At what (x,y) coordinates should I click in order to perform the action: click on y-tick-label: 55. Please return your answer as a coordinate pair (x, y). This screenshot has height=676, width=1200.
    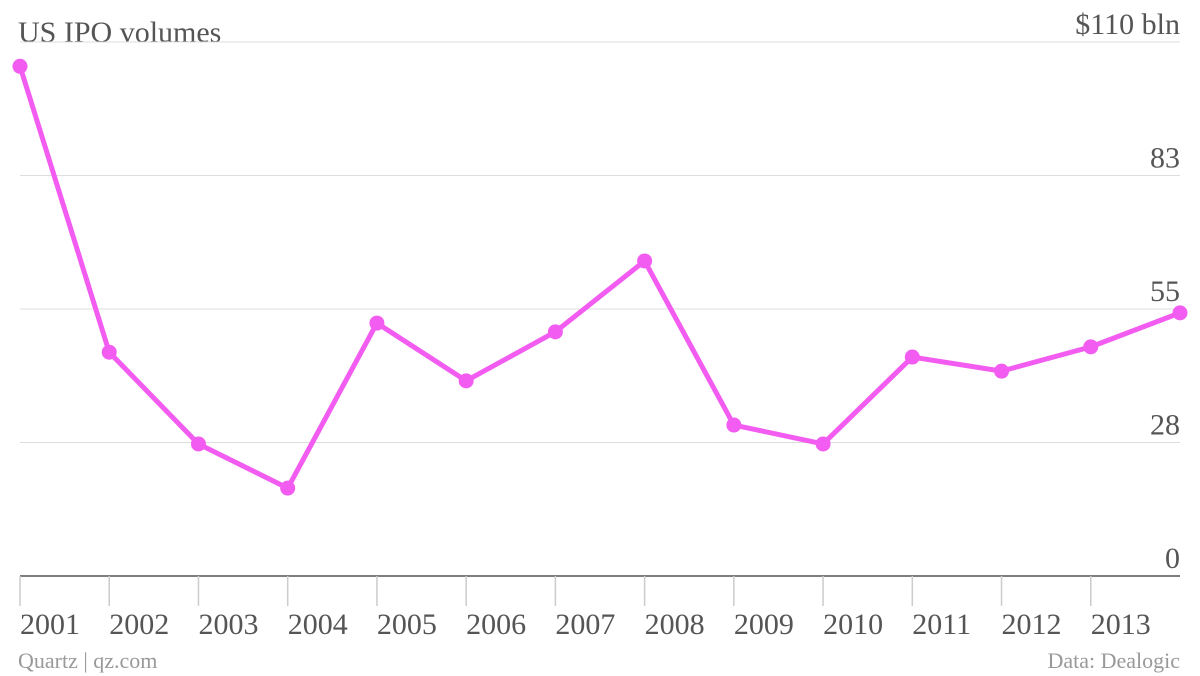
    Looking at the image, I should click on (1165, 291).